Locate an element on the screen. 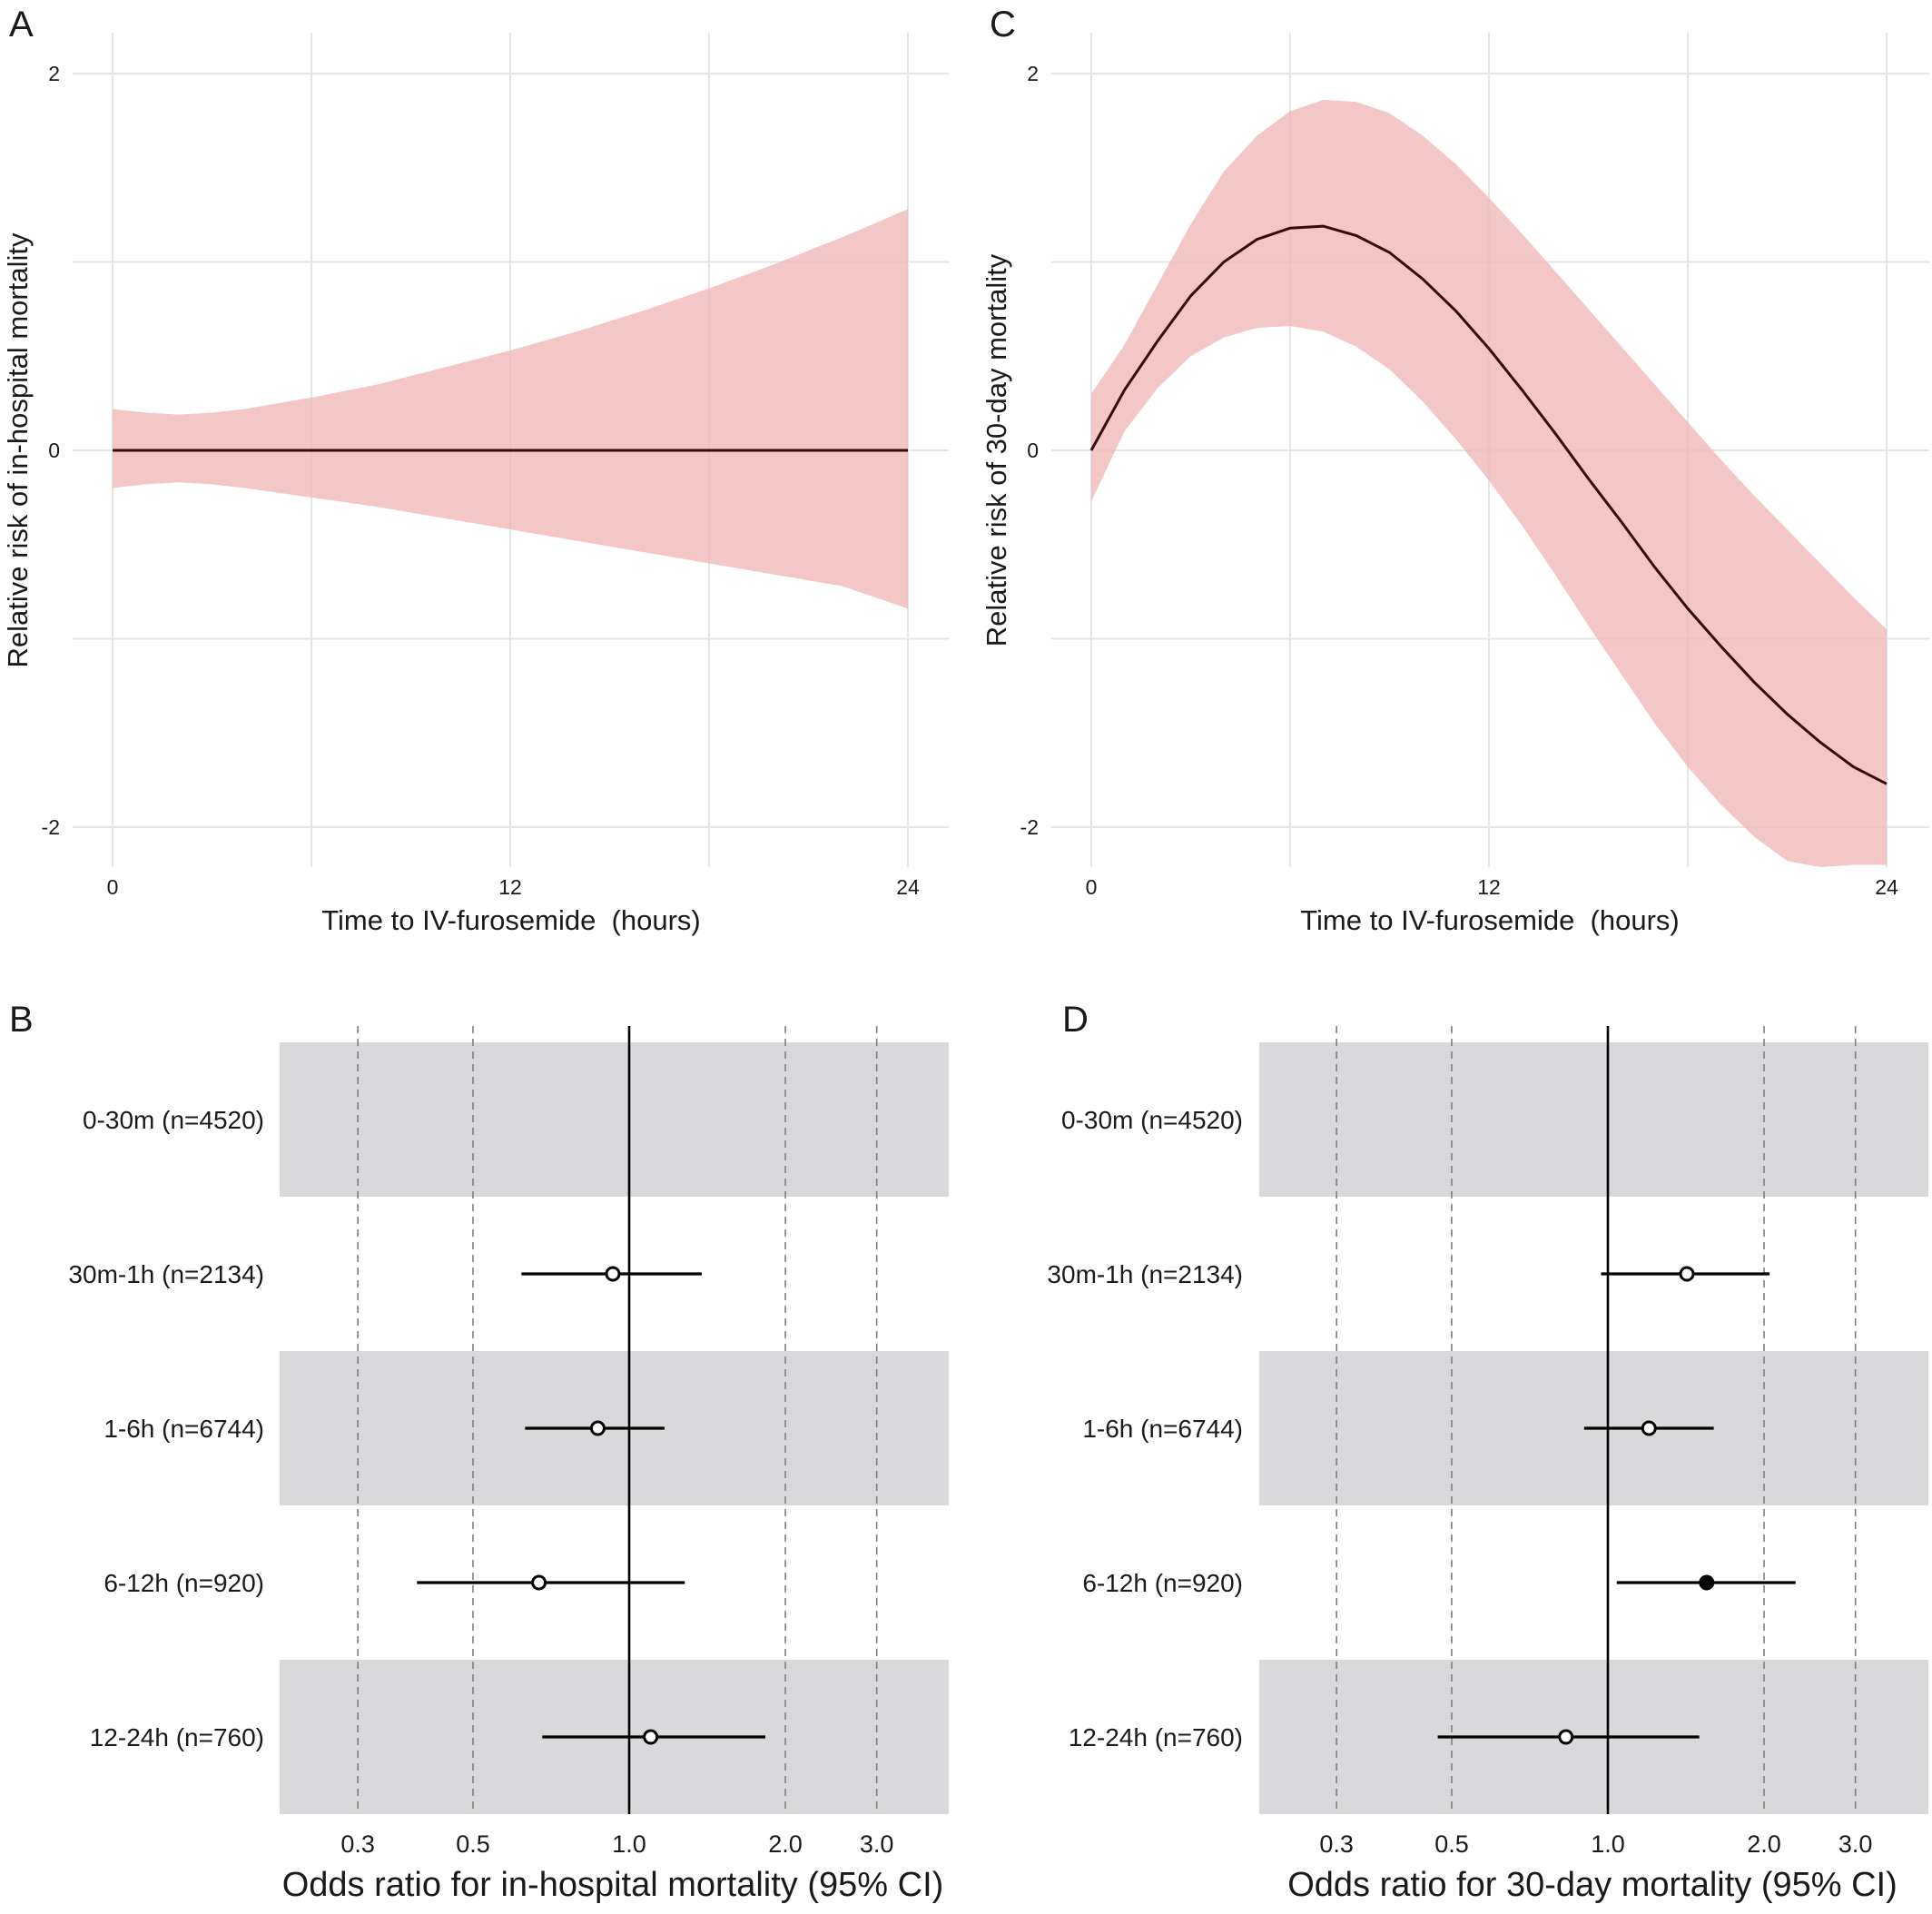 Image resolution: width=1932 pixels, height=1914 pixels. confidence-band-layer is located at coordinates (510, 409).